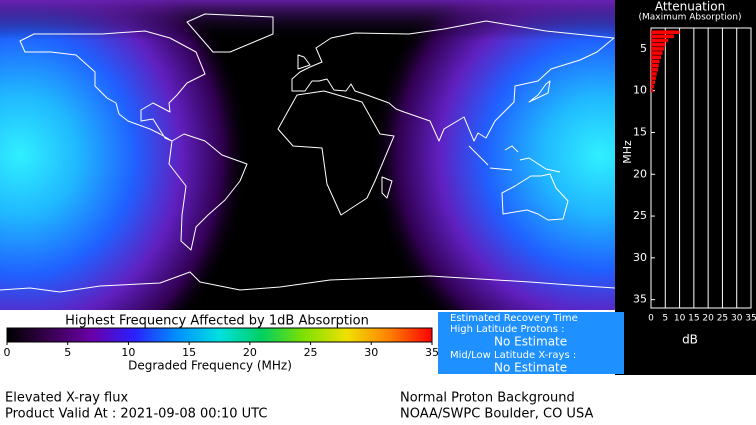 This screenshot has height=425, width=756. Describe the element at coordinates (640, 173) in the screenshot. I see `y-tick-label: 20` at that location.